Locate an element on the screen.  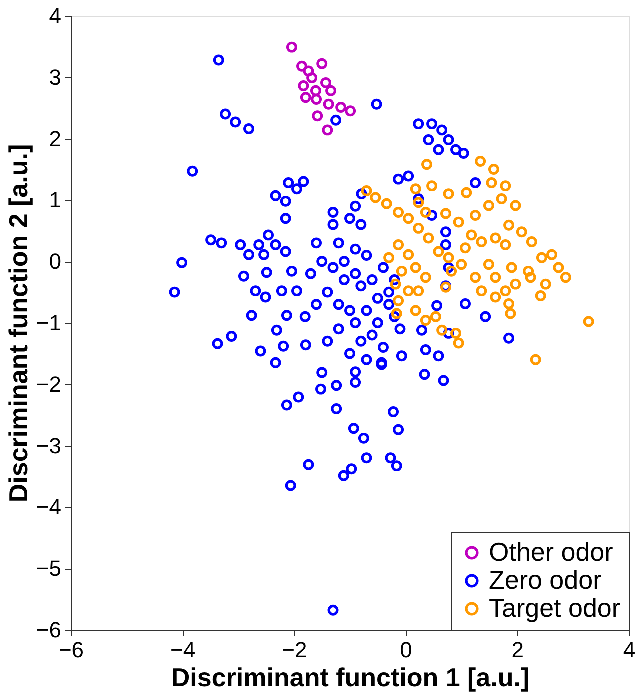
legend-label: Zero odor is located at coordinates (545, 580).